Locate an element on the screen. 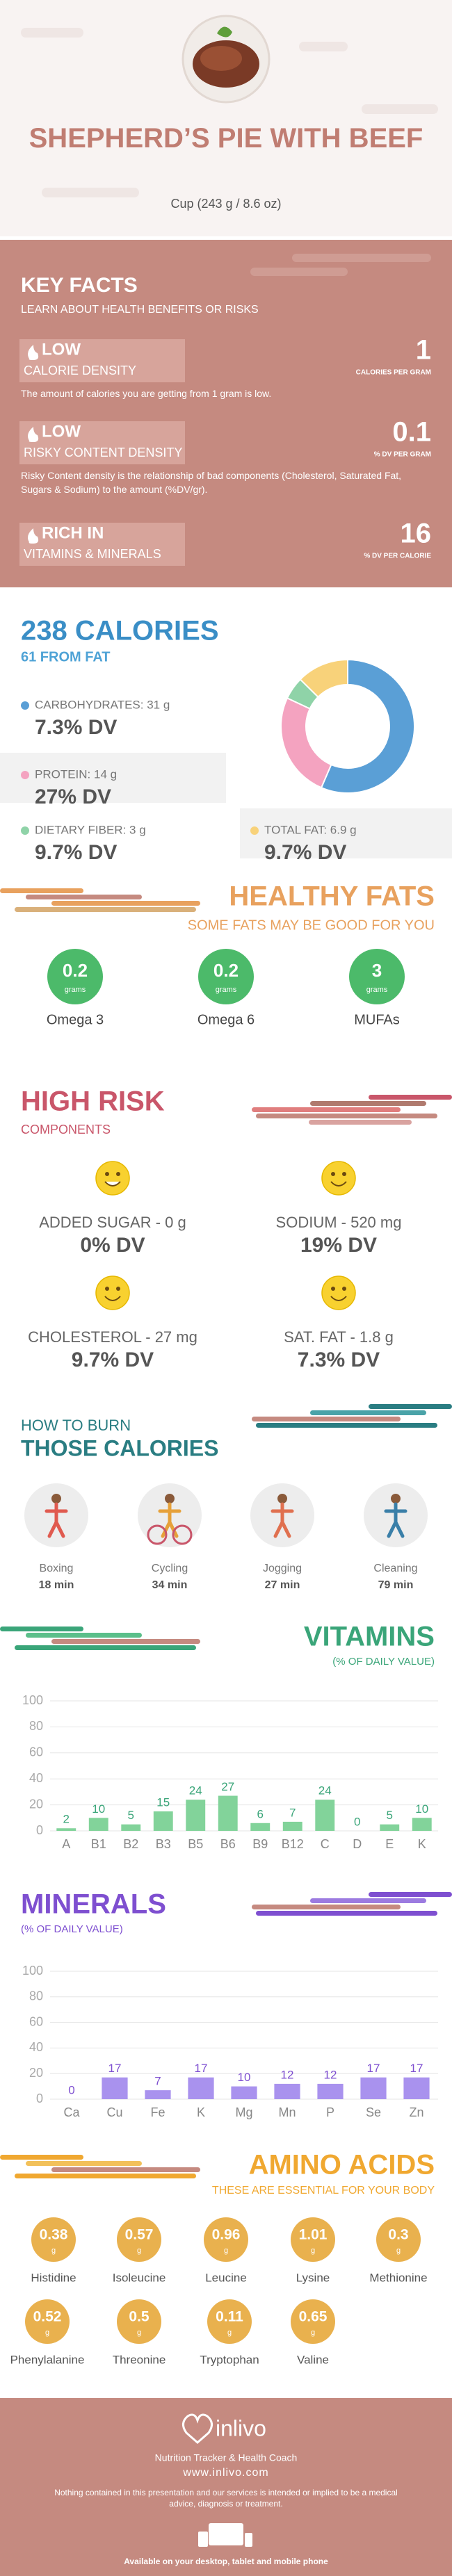 Image resolution: width=452 pixels, height=2576 pixels. fat-unit: grams is located at coordinates (75, 990).